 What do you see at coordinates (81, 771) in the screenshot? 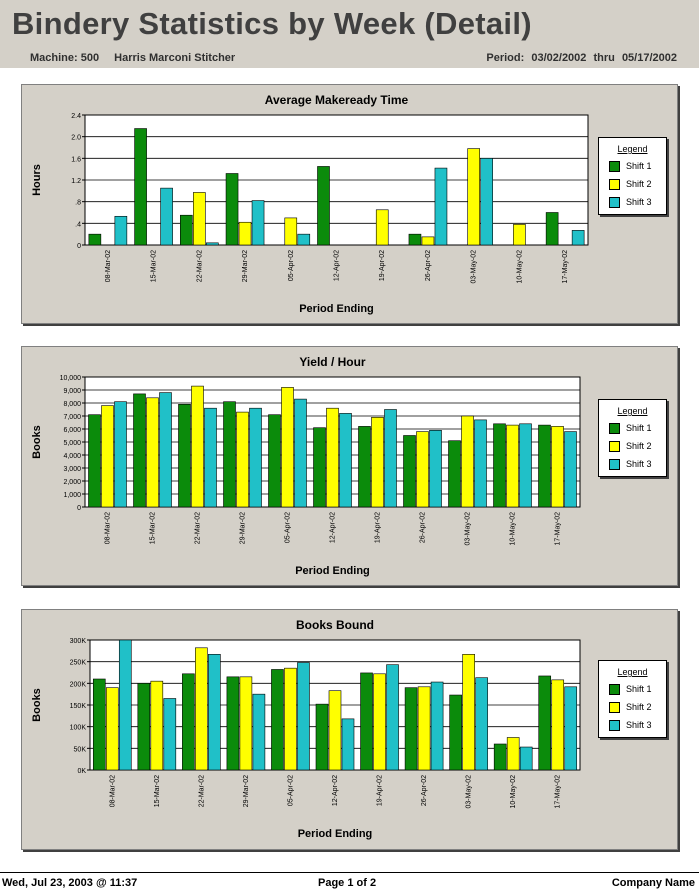
I see `y-tick-label: 0K` at bounding box center [81, 771].